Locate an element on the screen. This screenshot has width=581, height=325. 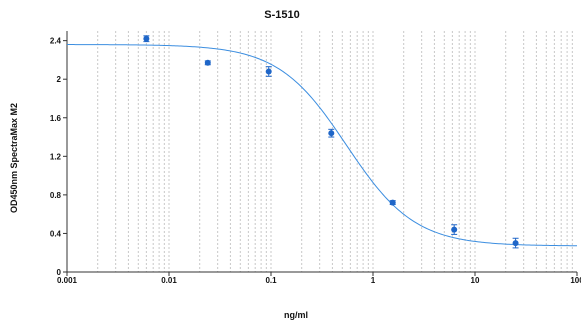
x-tick-label: 10 is located at coordinates (475, 280).